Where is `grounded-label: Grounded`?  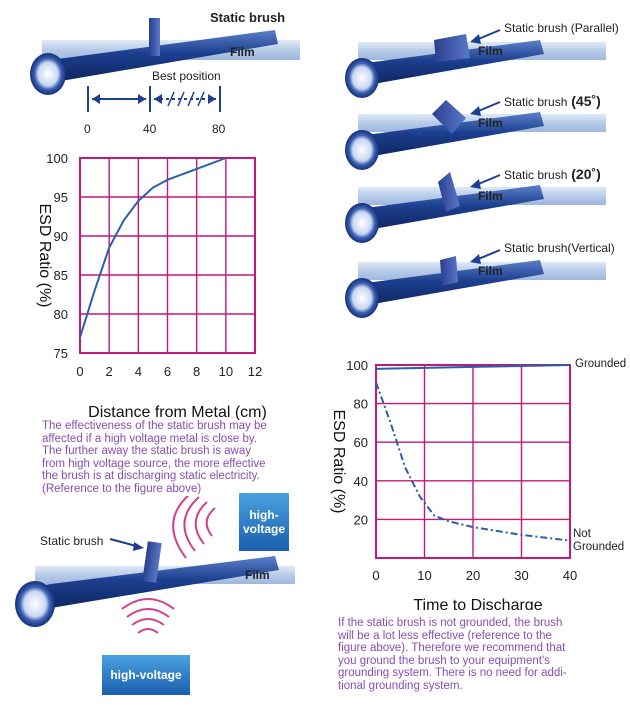 grounded-label: Grounded is located at coordinates (600, 364).